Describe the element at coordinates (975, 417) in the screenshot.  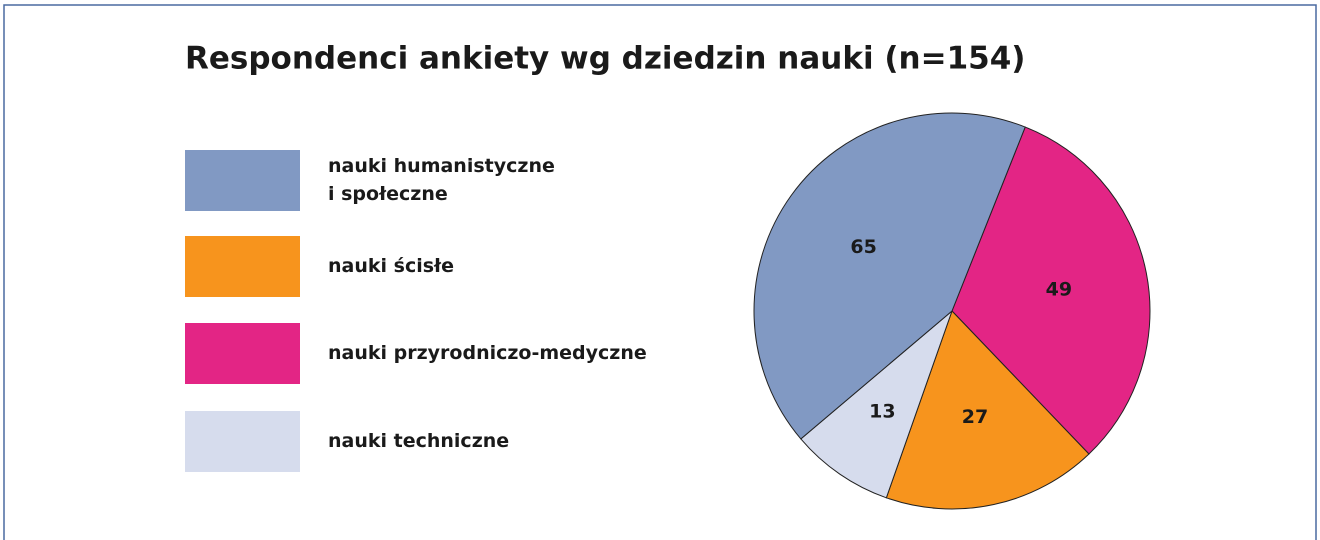
I see `data-label: 27` at that location.